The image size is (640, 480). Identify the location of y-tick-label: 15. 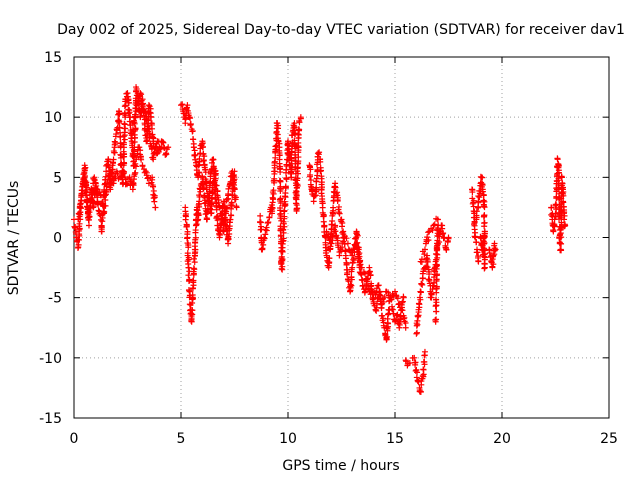
(53, 58).